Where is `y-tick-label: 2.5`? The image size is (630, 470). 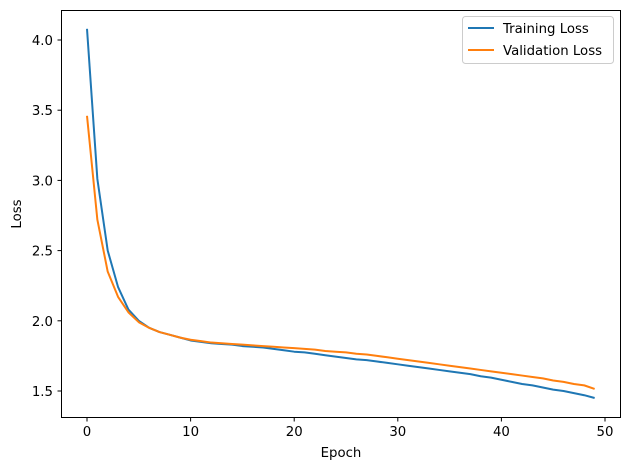 y-tick-label: 2.5 is located at coordinates (42, 252).